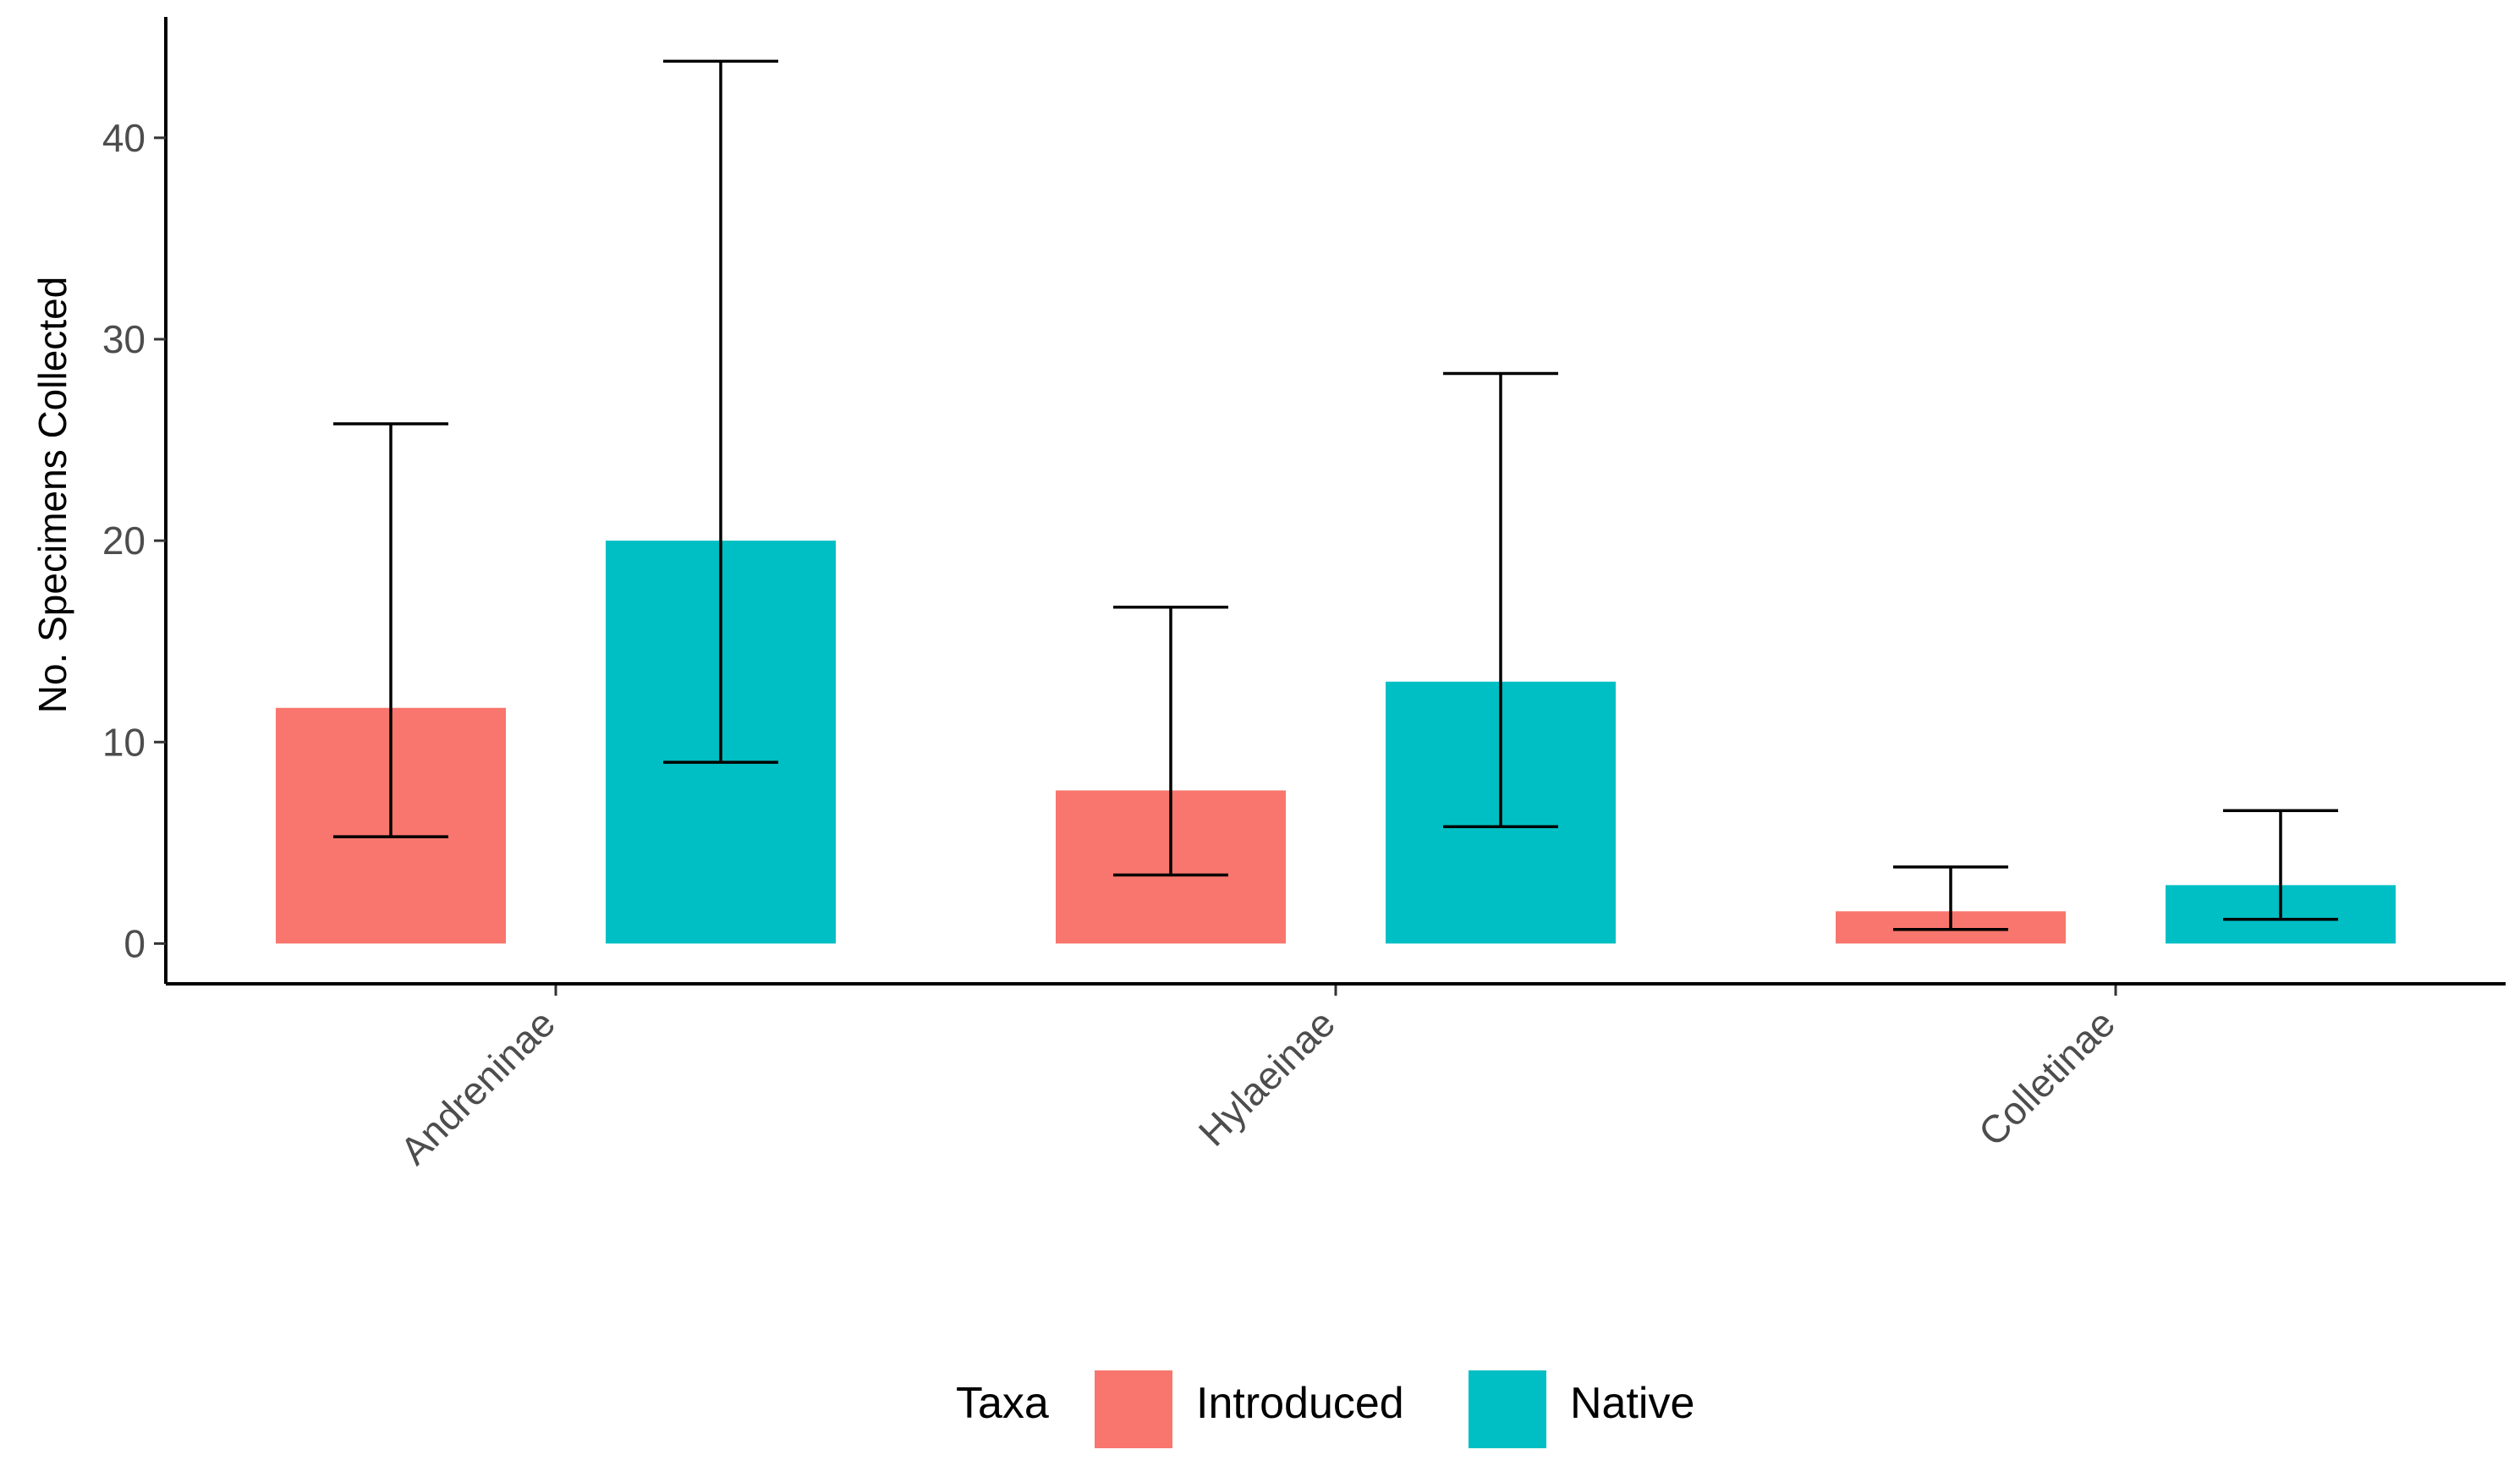 The height and width of the screenshot is (1466, 2520). Describe the element at coordinates (1266, 1077) in the screenshot. I see `x-tick-label: Hylaeinae` at that location.